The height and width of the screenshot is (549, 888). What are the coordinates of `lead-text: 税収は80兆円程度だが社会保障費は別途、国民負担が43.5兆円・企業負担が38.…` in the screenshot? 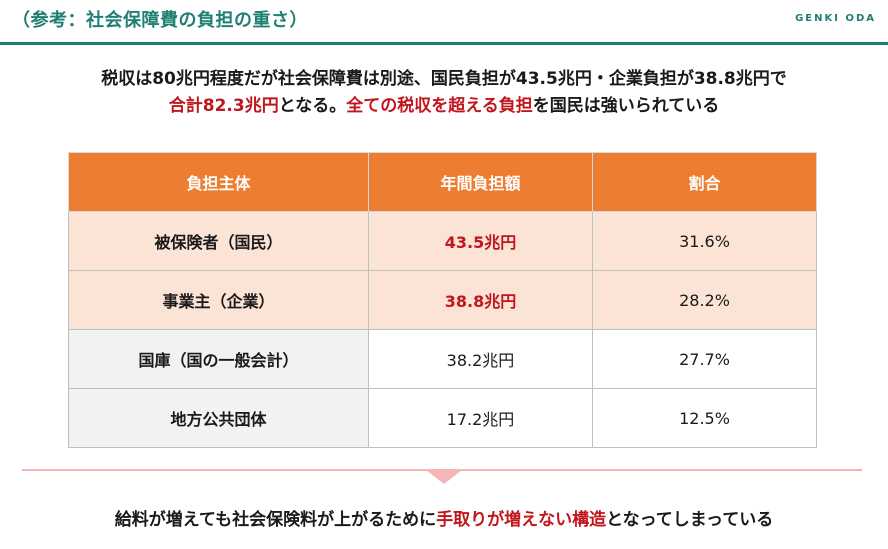 It's located at (444, 93).